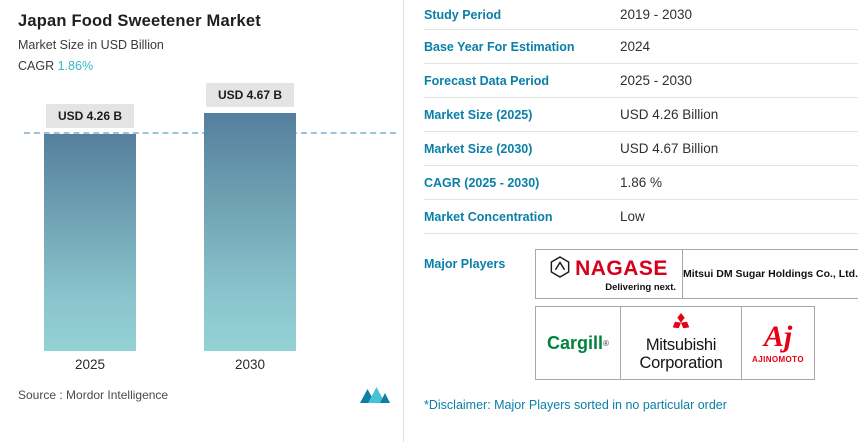 This screenshot has height=442, width=858. I want to click on row-value: 2024, so click(635, 46).